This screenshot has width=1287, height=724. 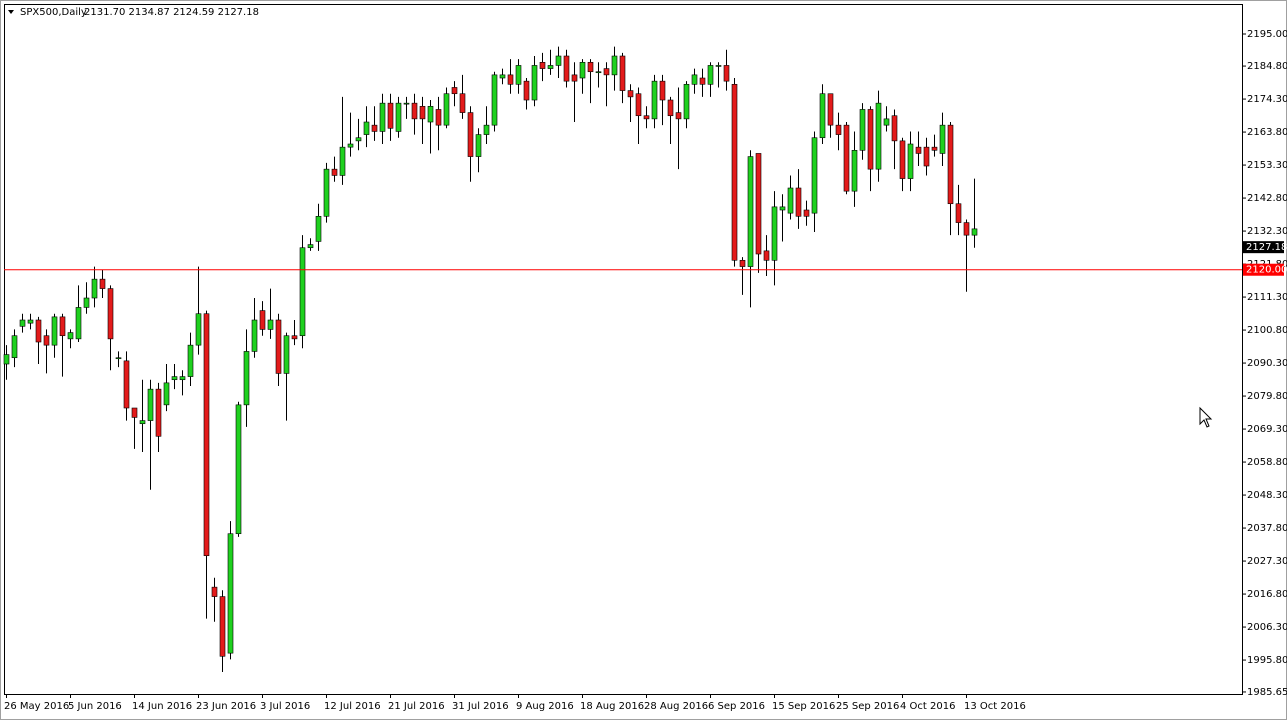 I want to click on last-price-tag, so click(x=1263, y=247).